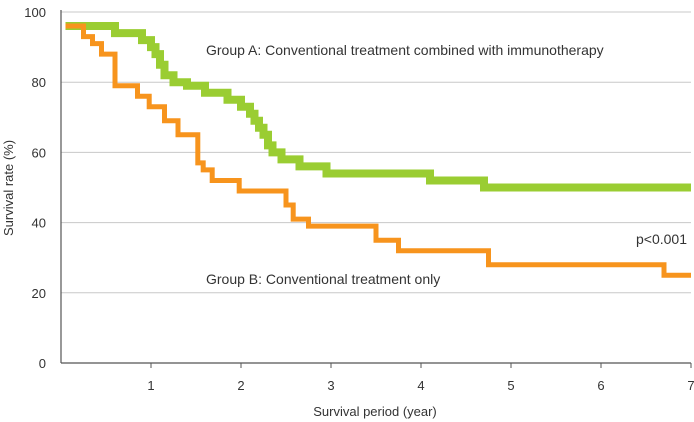 The height and width of the screenshot is (422, 694). I want to click on x-tick-label-2: 2, so click(240, 385).